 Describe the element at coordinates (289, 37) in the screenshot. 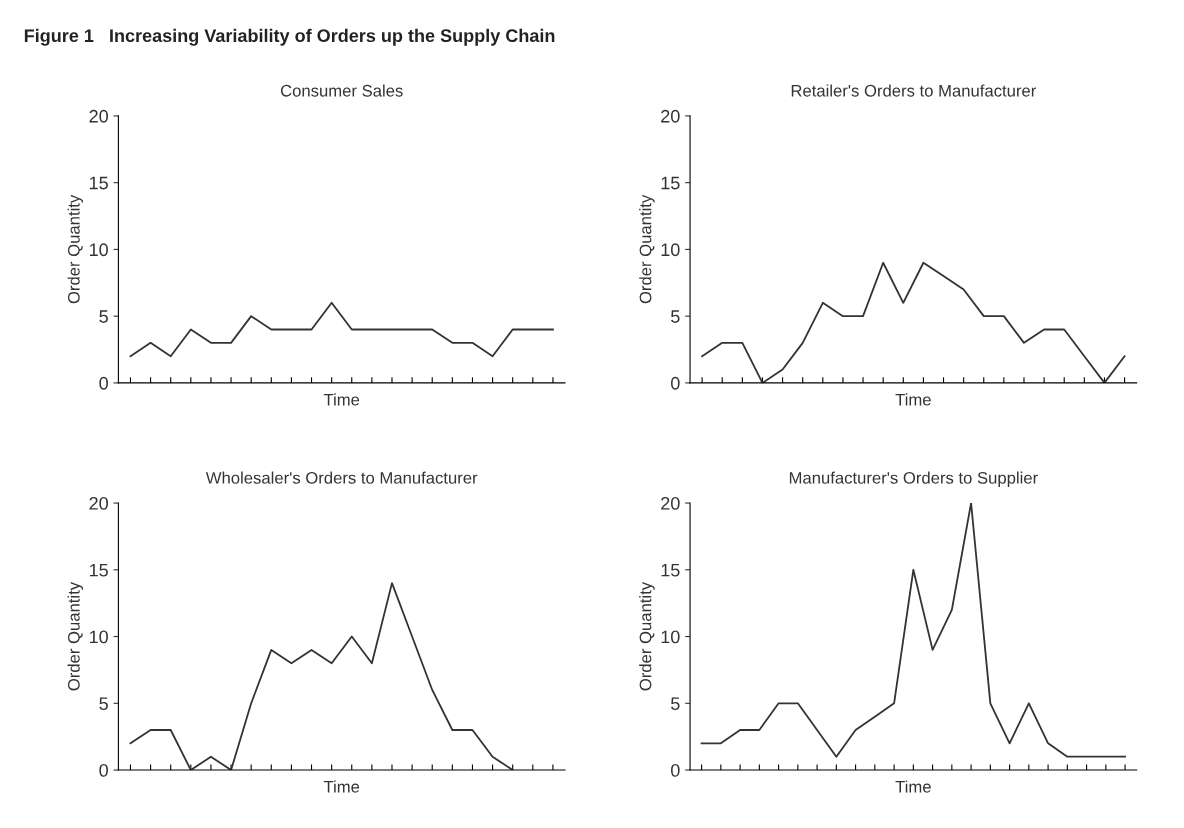

I see `caption: Figure 1 Increasing Variability of Orders up the Supply Chain` at that location.